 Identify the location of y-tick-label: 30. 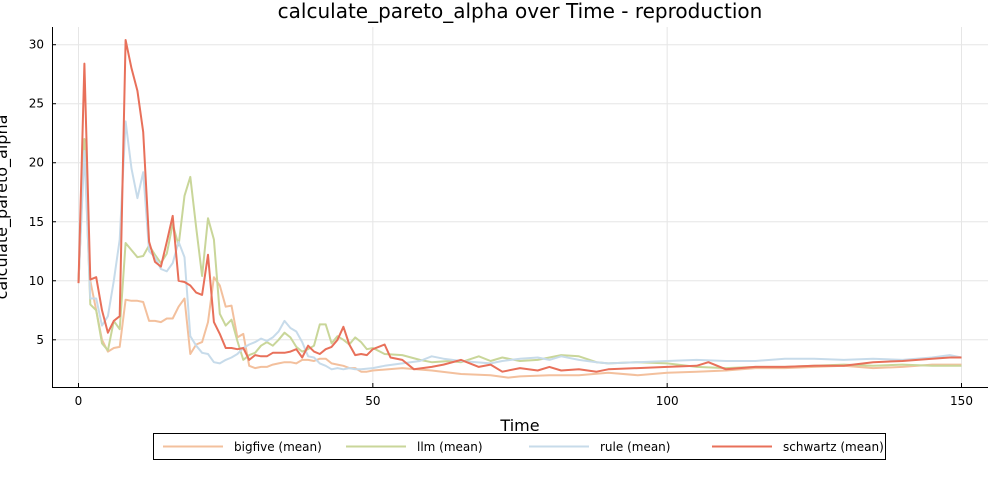
(36, 45).